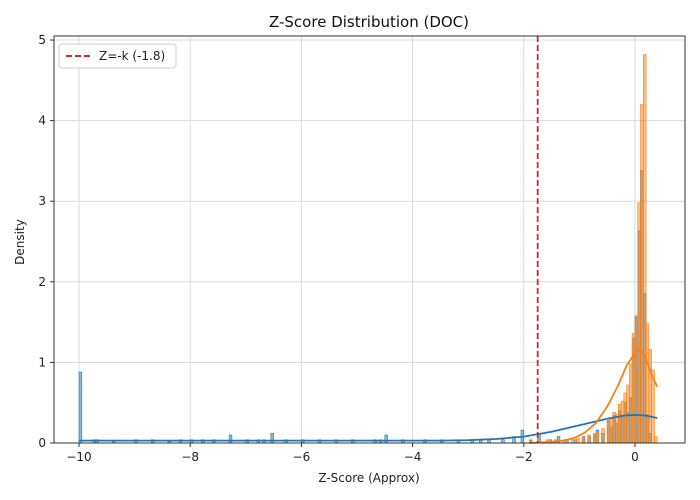 The width and height of the screenshot is (700, 500). What do you see at coordinates (20, 242) in the screenshot?
I see `y-axis-label: Density` at bounding box center [20, 242].